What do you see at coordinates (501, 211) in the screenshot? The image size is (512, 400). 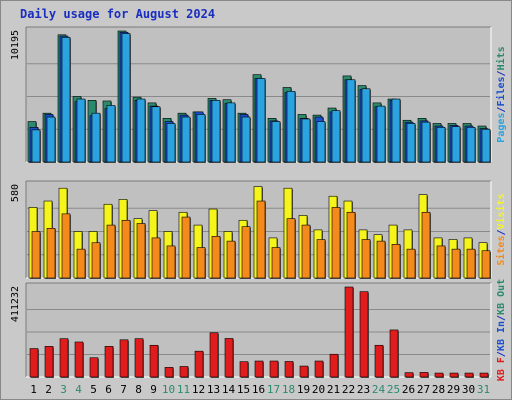 I see `legend-entry: Visits` at bounding box center [501, 211].